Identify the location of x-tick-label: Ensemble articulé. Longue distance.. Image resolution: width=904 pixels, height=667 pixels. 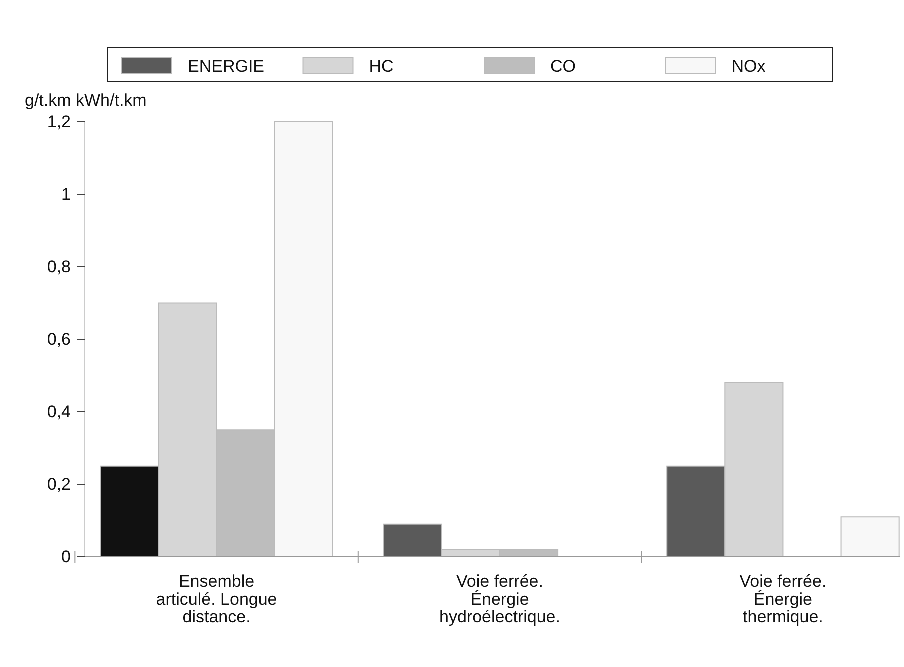
(217, 599).